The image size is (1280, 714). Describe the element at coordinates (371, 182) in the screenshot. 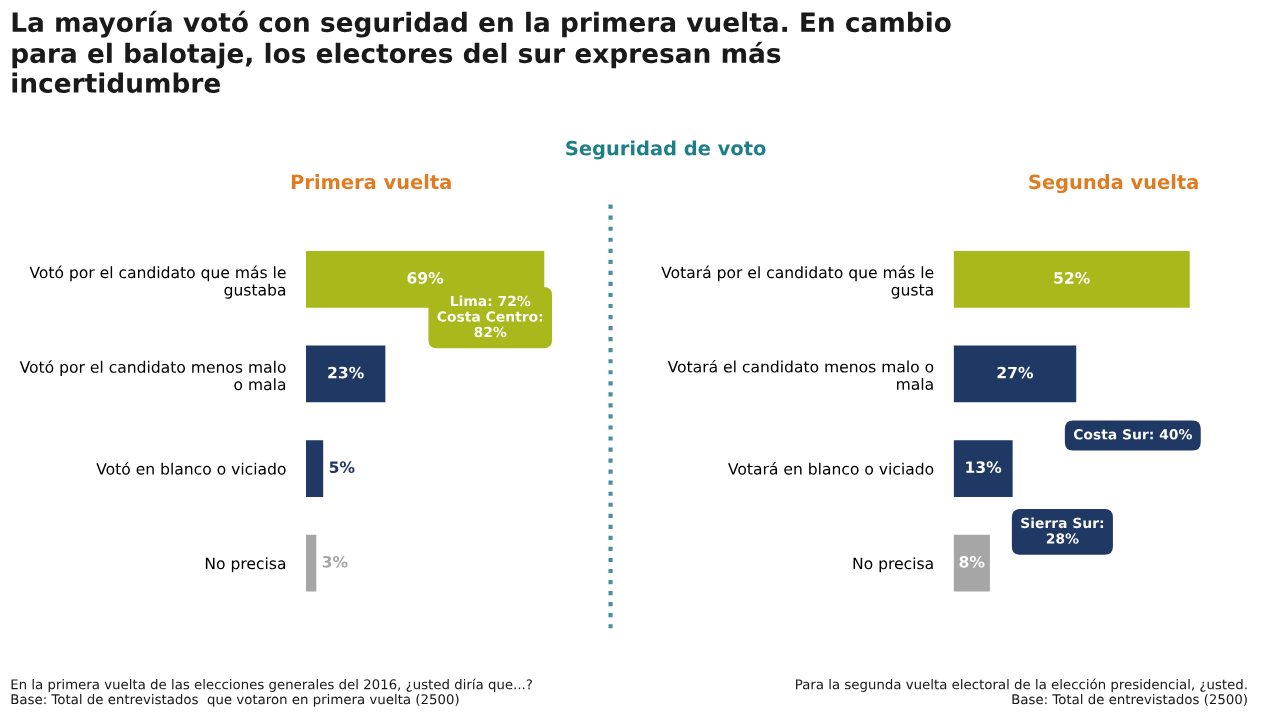

I see `chart-title: Primera vuelta` at that location.